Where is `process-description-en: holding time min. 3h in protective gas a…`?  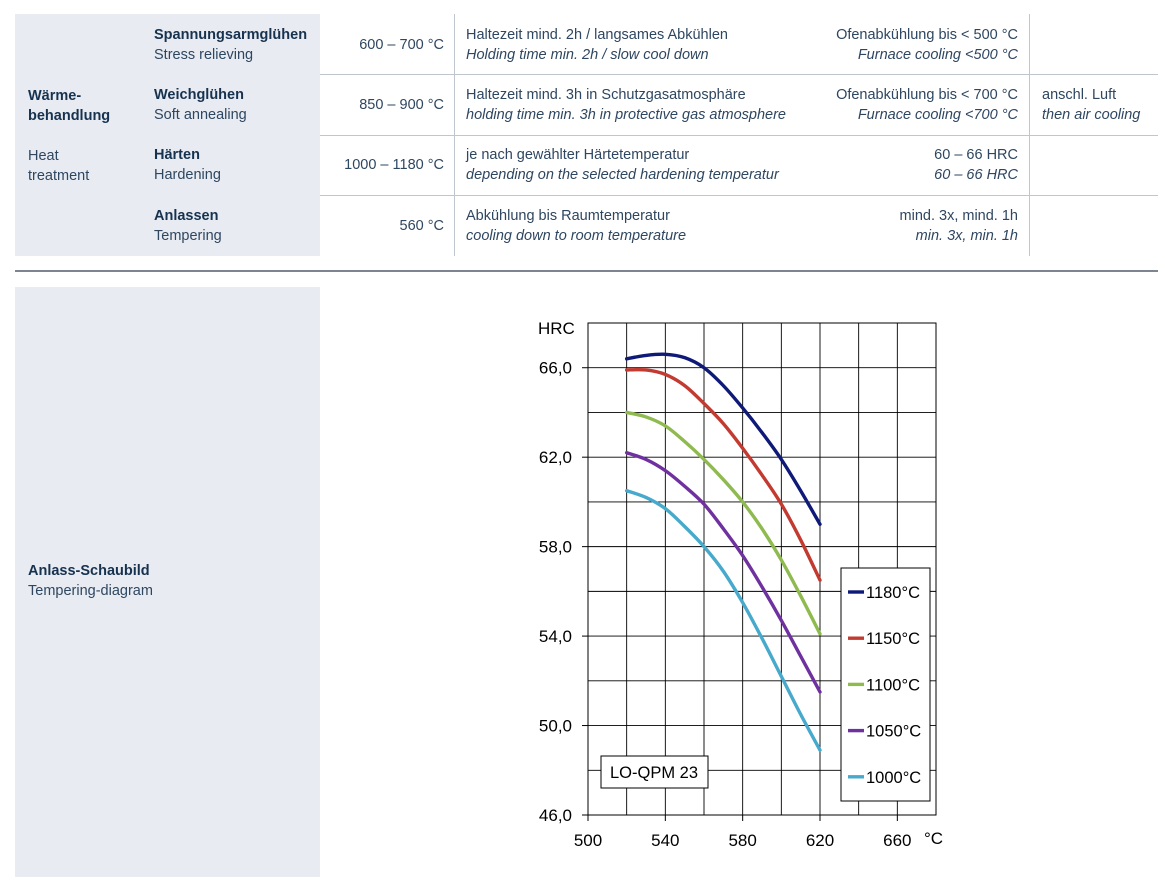
process-description-en: holding time min. 3h in protective gas a… is located at coordinates (626, 115).